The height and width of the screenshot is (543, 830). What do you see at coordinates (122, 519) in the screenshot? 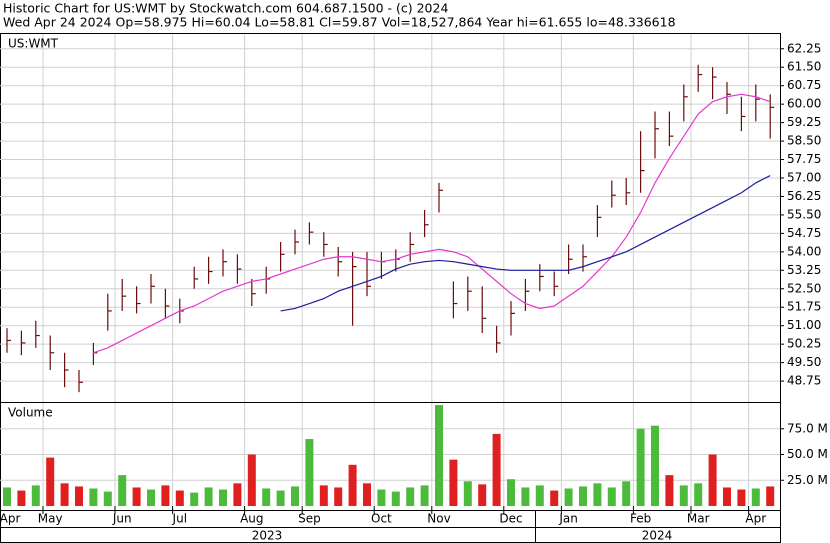
I see `x-tick-label: Jun` at bounding box center [122, 519].